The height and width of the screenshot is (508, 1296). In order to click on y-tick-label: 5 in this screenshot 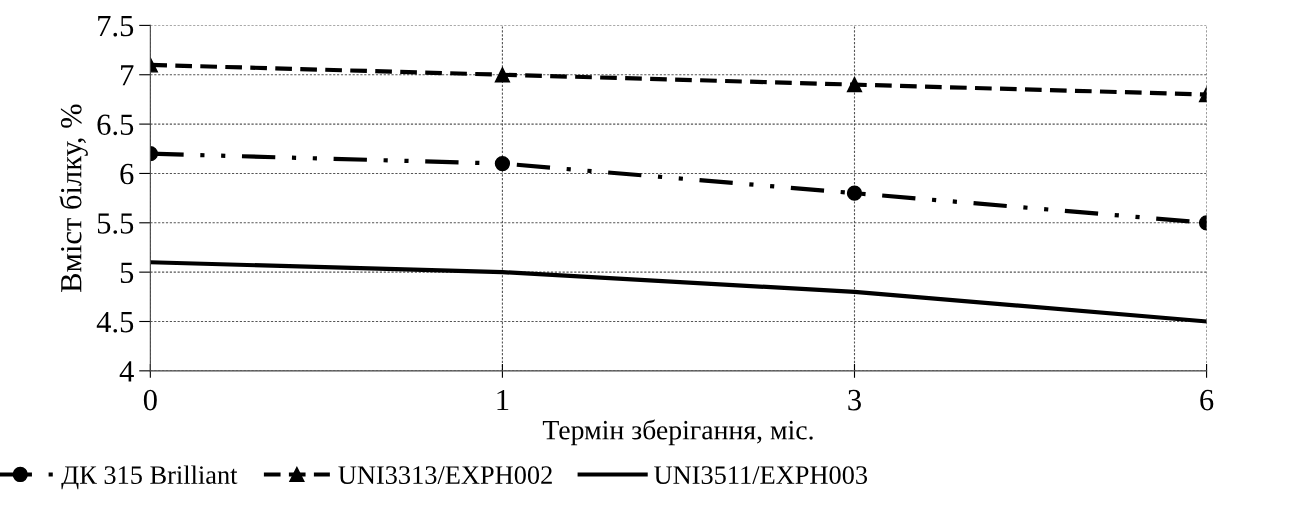, I will do `click(127, 273)`.